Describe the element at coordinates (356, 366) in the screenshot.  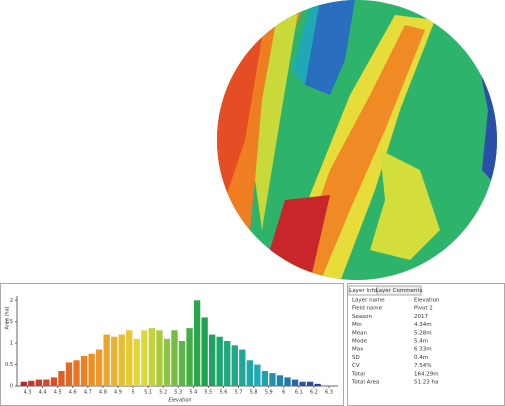
I see `info-key: CV` at that location.